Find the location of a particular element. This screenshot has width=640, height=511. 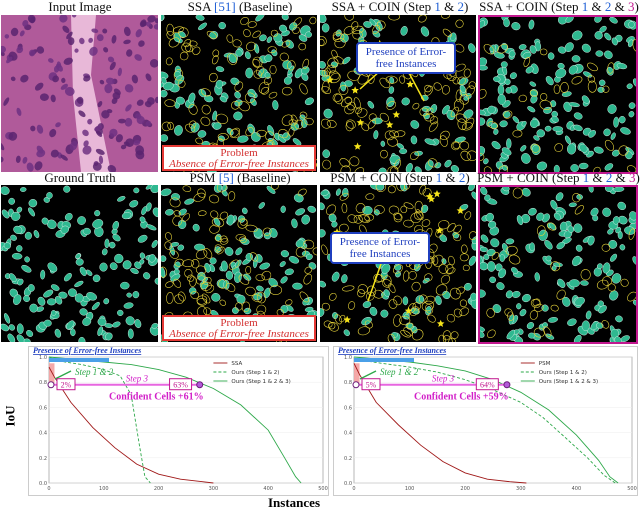

y-tick-label: 0.4 is located at coordinates (348, 434).